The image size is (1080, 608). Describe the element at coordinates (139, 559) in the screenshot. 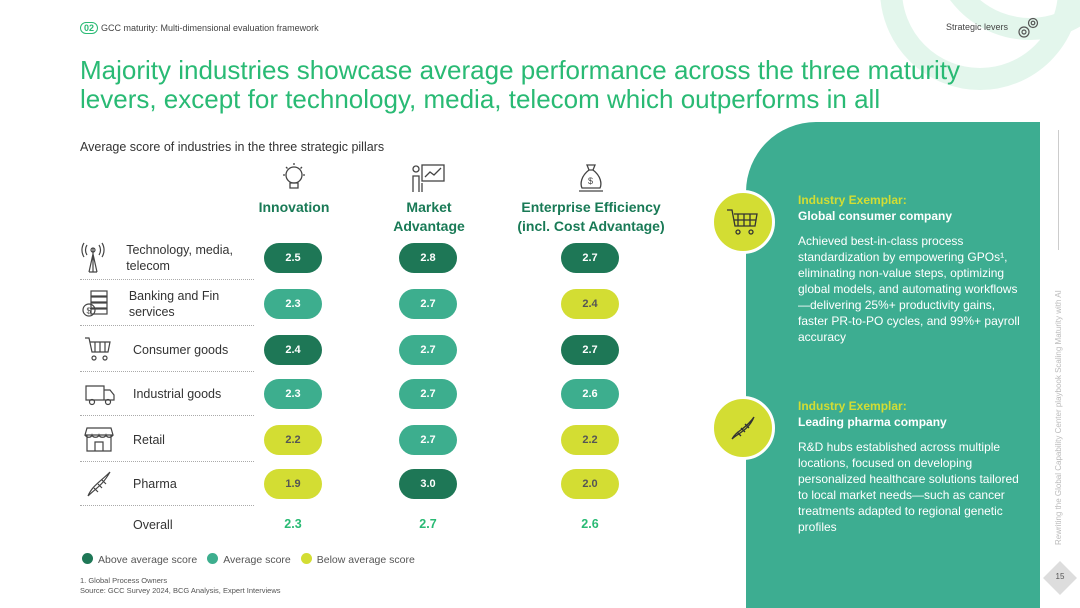

I see `legend-above: Above average score` at that location.